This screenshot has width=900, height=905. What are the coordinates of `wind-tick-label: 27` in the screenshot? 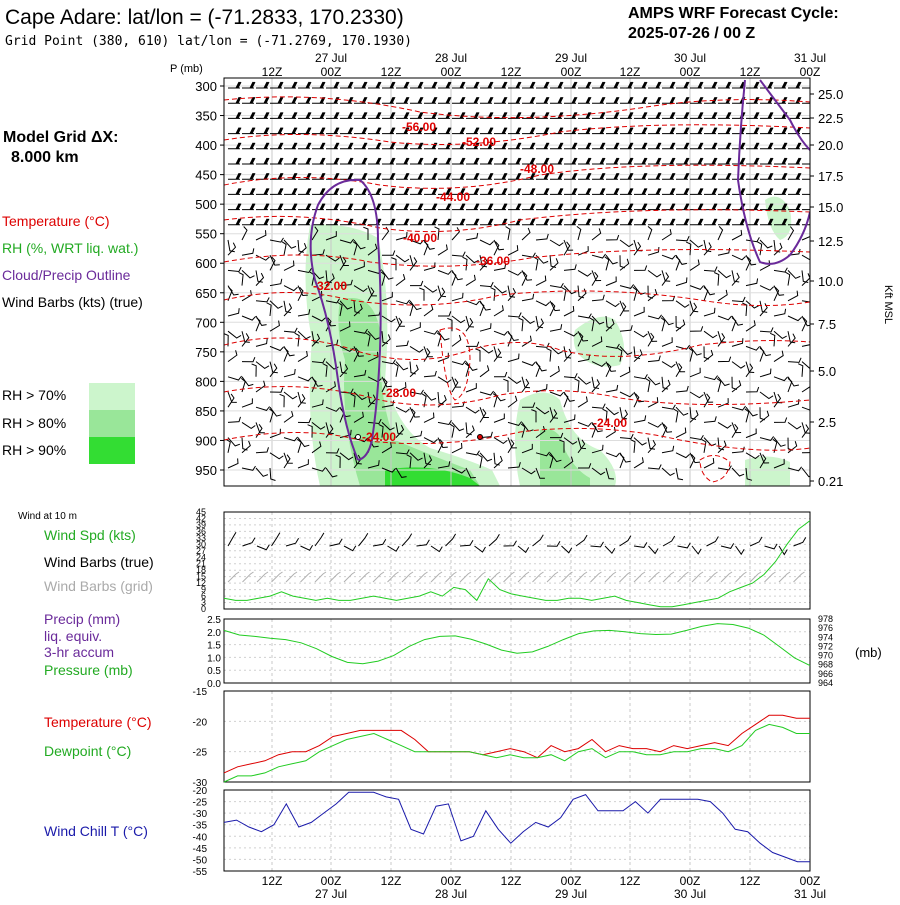 It's located at (201, 551).